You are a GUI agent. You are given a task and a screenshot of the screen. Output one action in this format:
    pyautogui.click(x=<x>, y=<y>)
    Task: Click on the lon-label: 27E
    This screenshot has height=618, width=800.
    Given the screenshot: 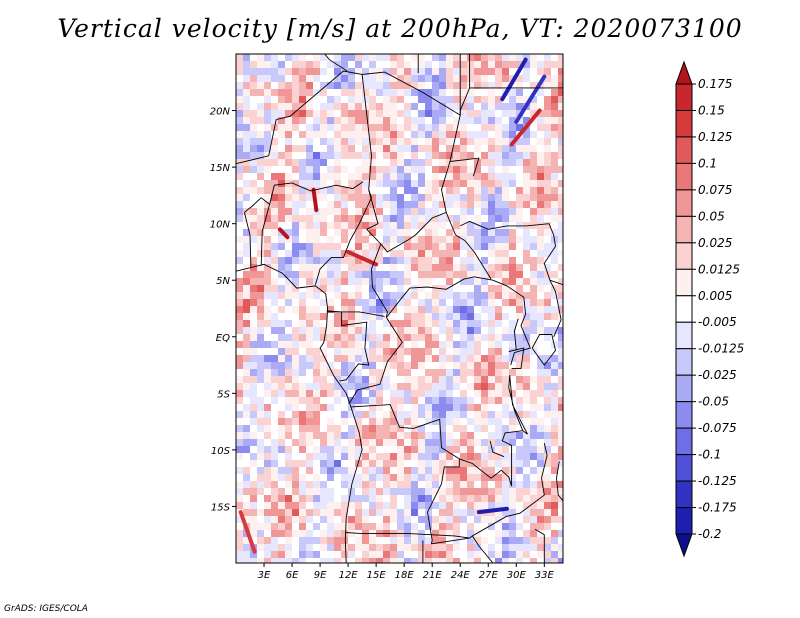 What is the action you would take?
    pyautogui.click(x=489, y=575)
    